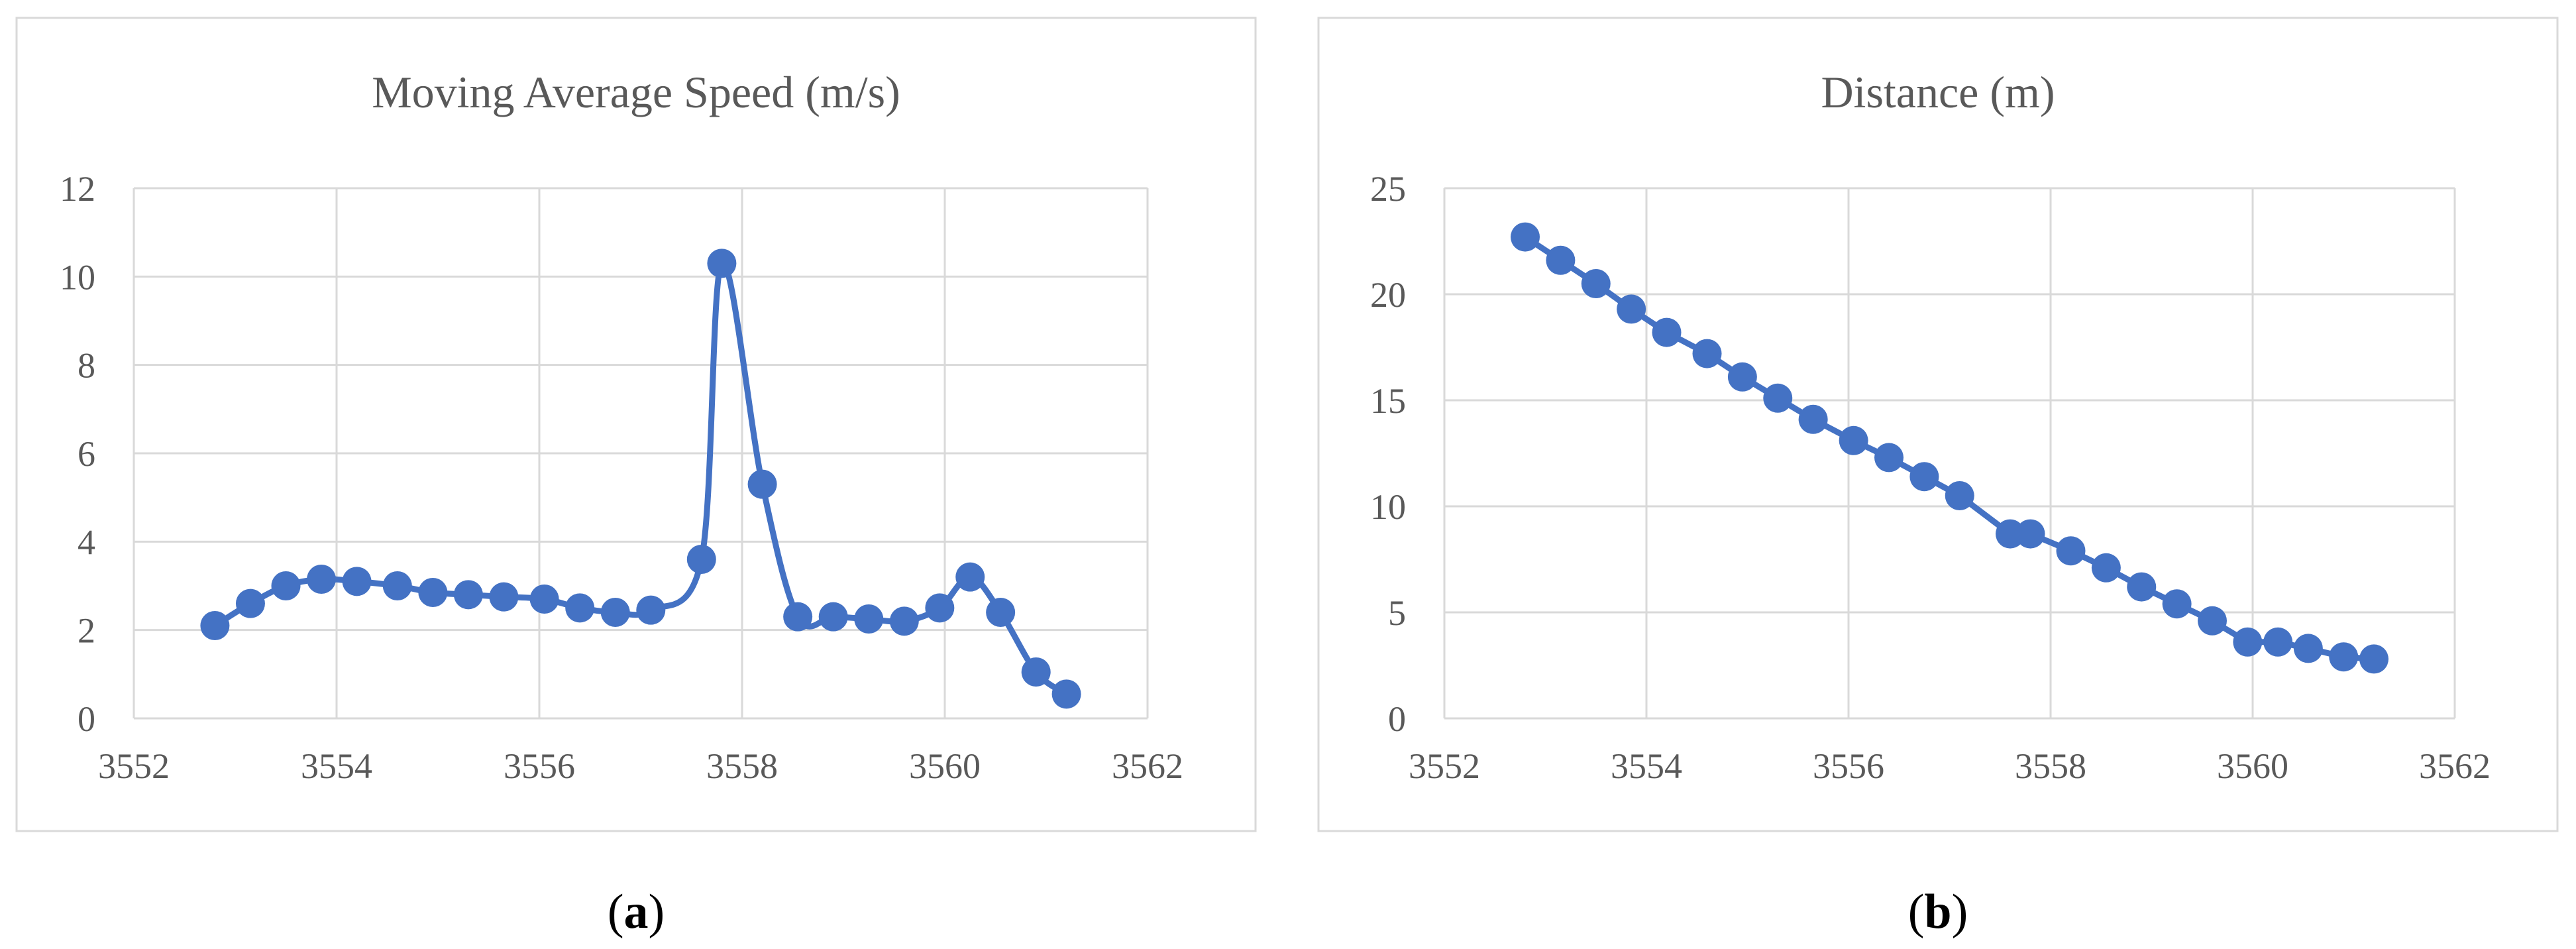  What do you see at coordinates (86, 366) in the screenshot?
I see `y-tick-label: 8` at bounding box center [86, 366].